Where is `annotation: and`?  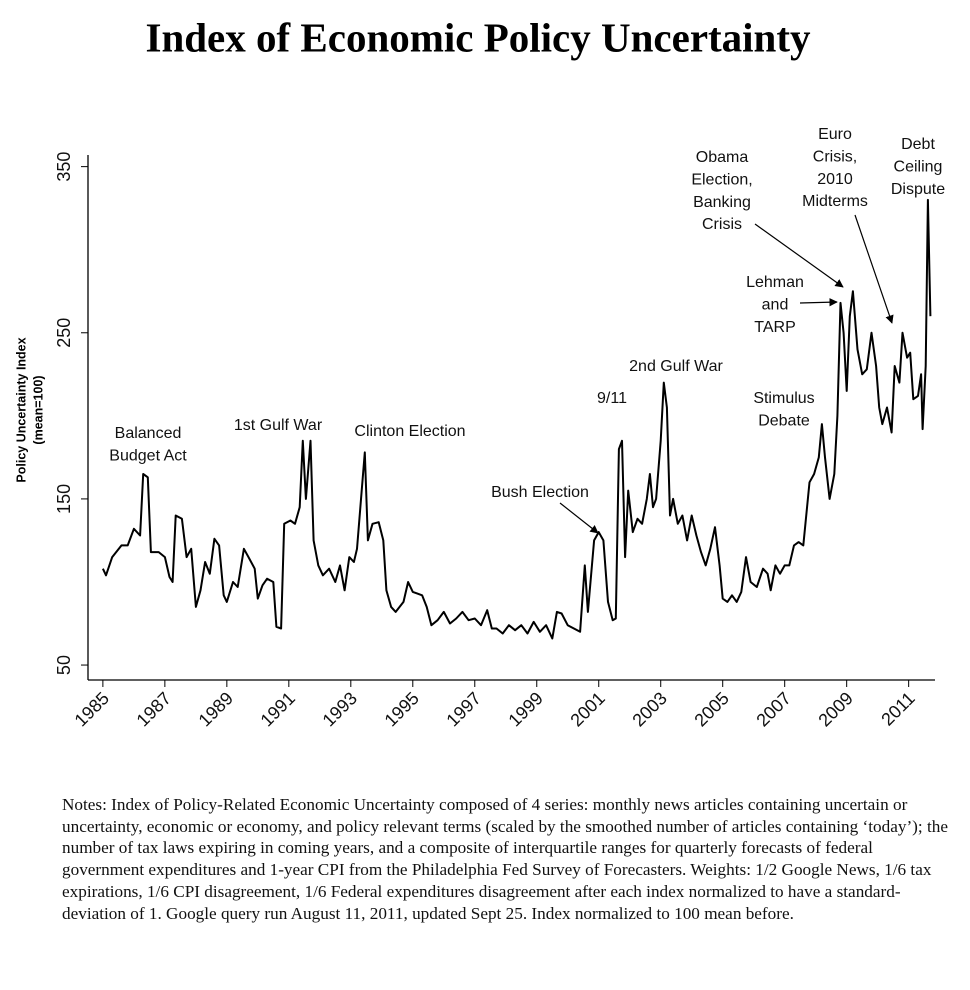
annotation: and is located at coordinates (775, 305).